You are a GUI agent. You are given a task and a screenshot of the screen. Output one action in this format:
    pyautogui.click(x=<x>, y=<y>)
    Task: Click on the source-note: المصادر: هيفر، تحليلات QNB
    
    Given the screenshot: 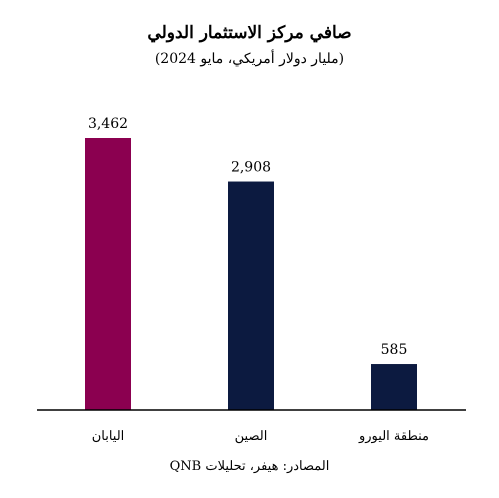 What is the action you would take?
    pyautogui.click(x=249, y=466)
    